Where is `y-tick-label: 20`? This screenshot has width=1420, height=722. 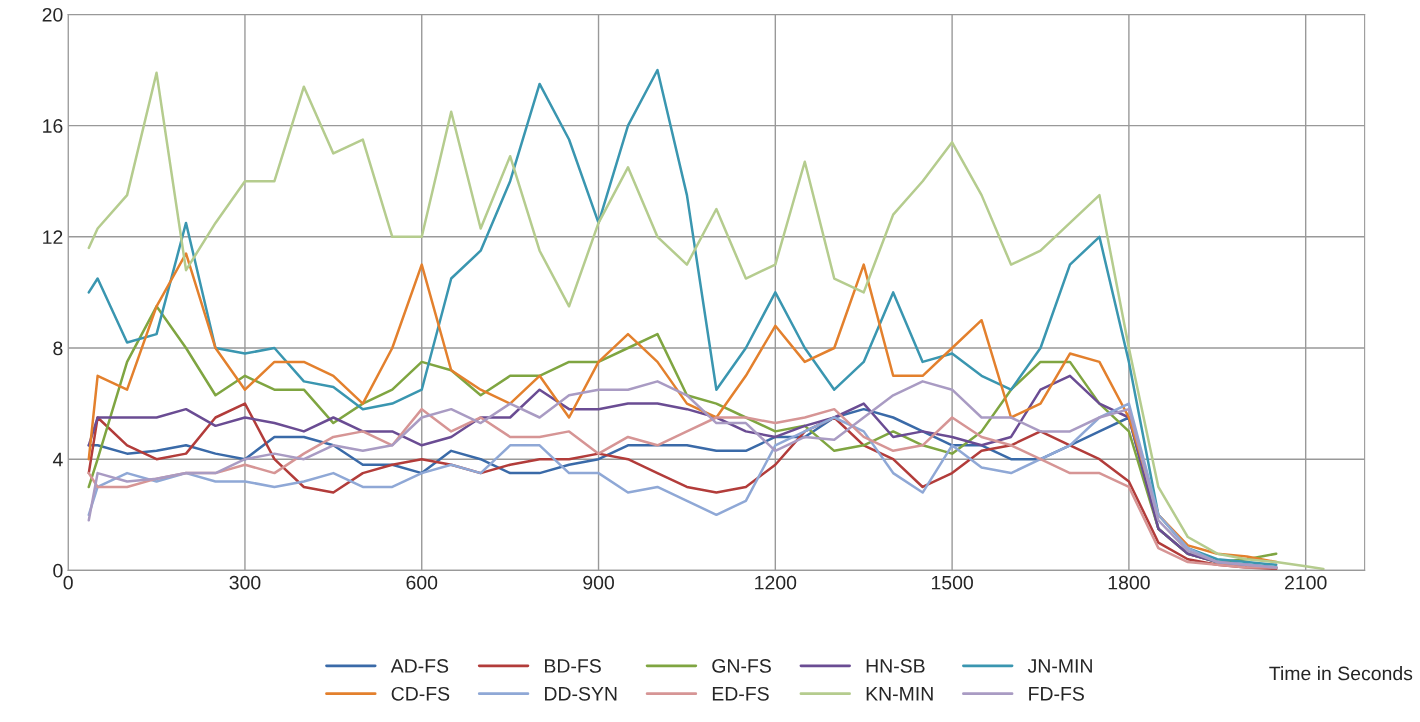
y-tick-label: 20 is located at coordinates (52, 14).